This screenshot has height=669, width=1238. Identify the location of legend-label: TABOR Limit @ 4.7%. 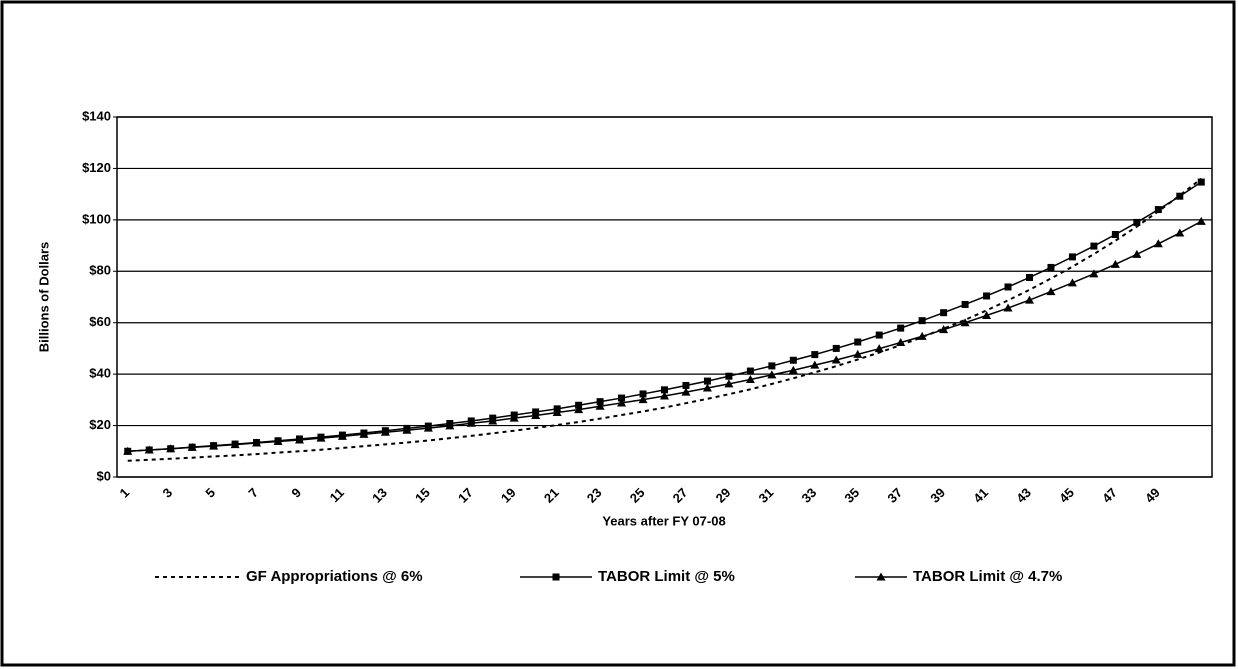
(987, 576).